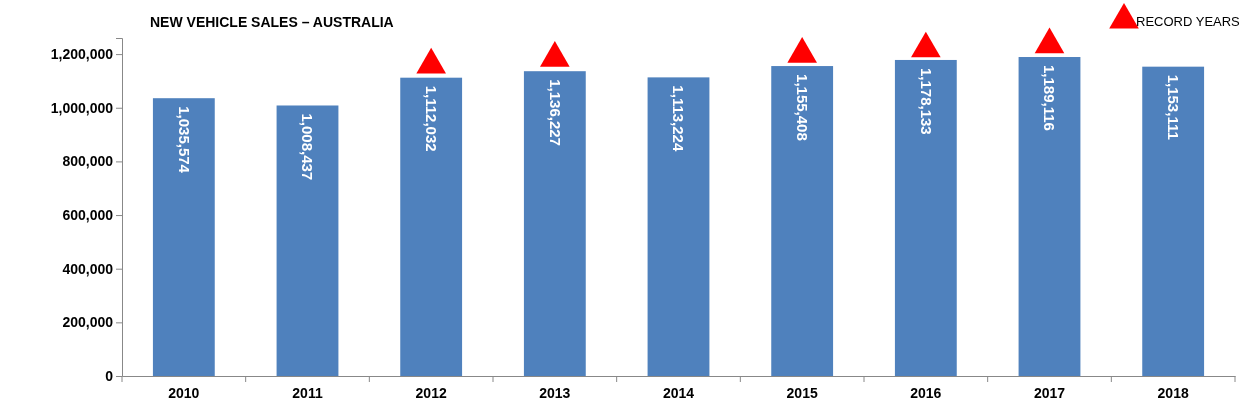 Image resolution: width=1256 pixels, height=416 pixels. Describe the element at coordinates (926, 392) in the screenshot. I see `x-tick-label: 2016` at that location.